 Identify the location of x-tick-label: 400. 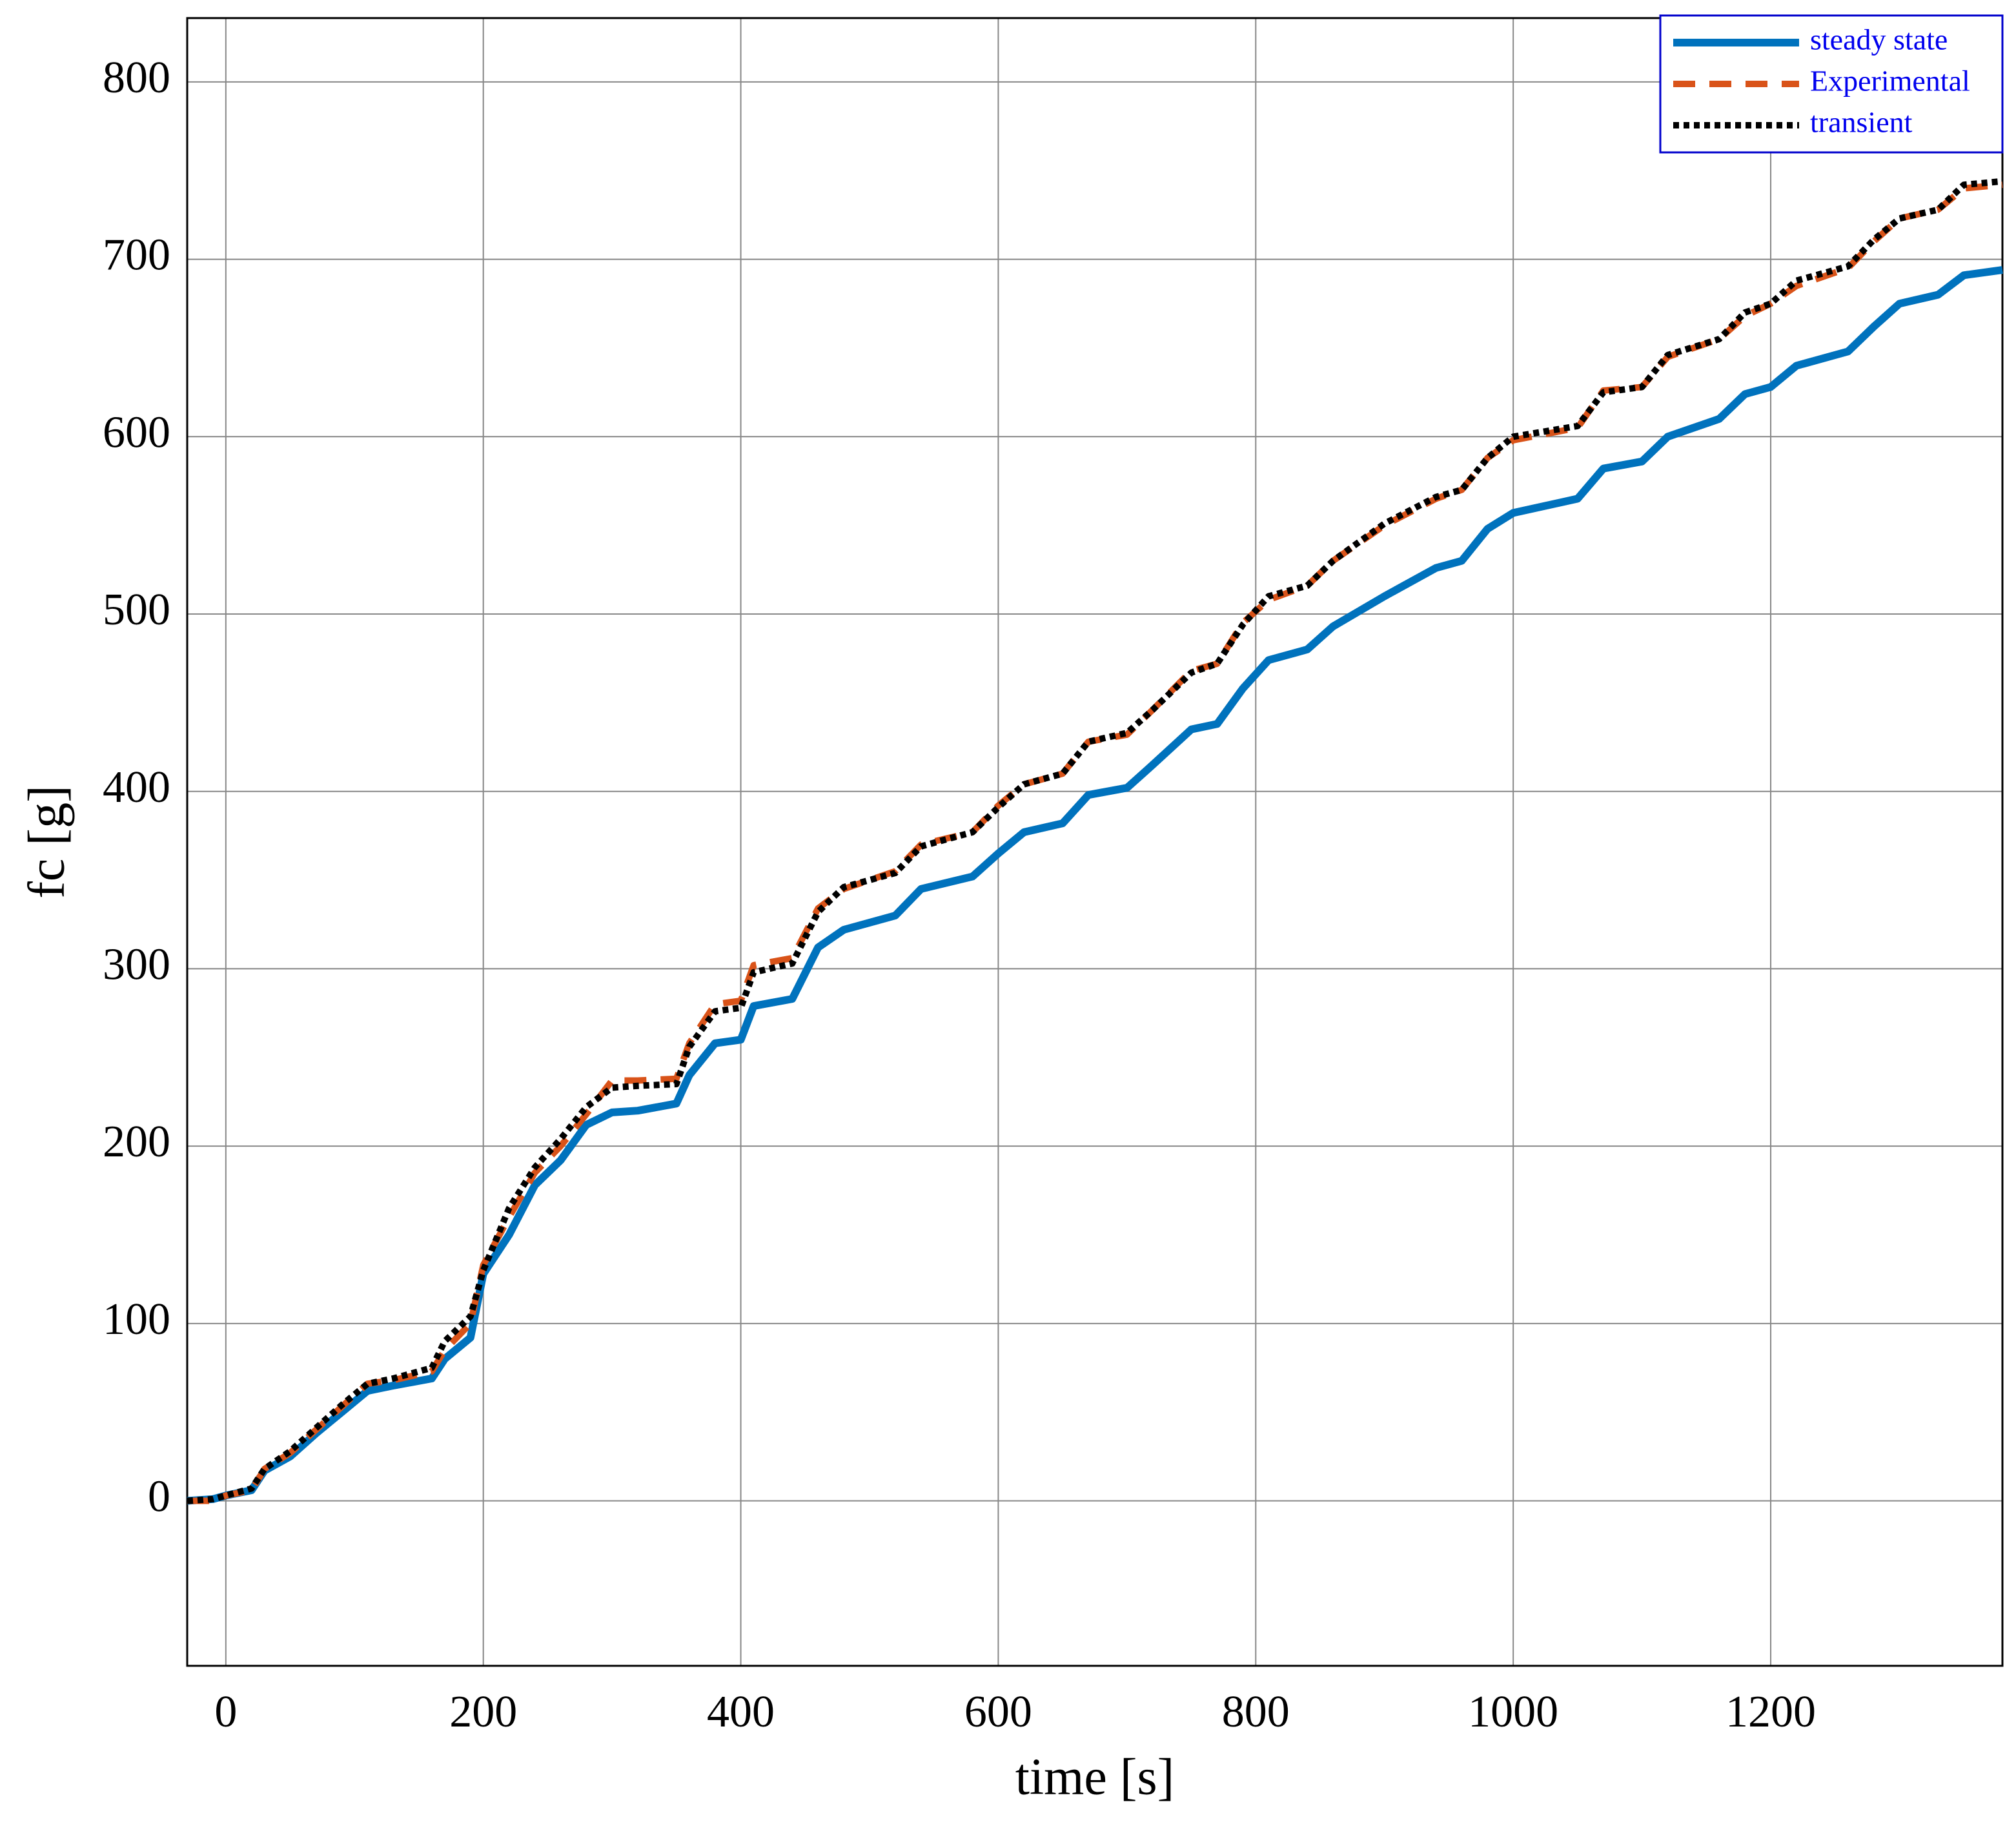
(741, 1712).